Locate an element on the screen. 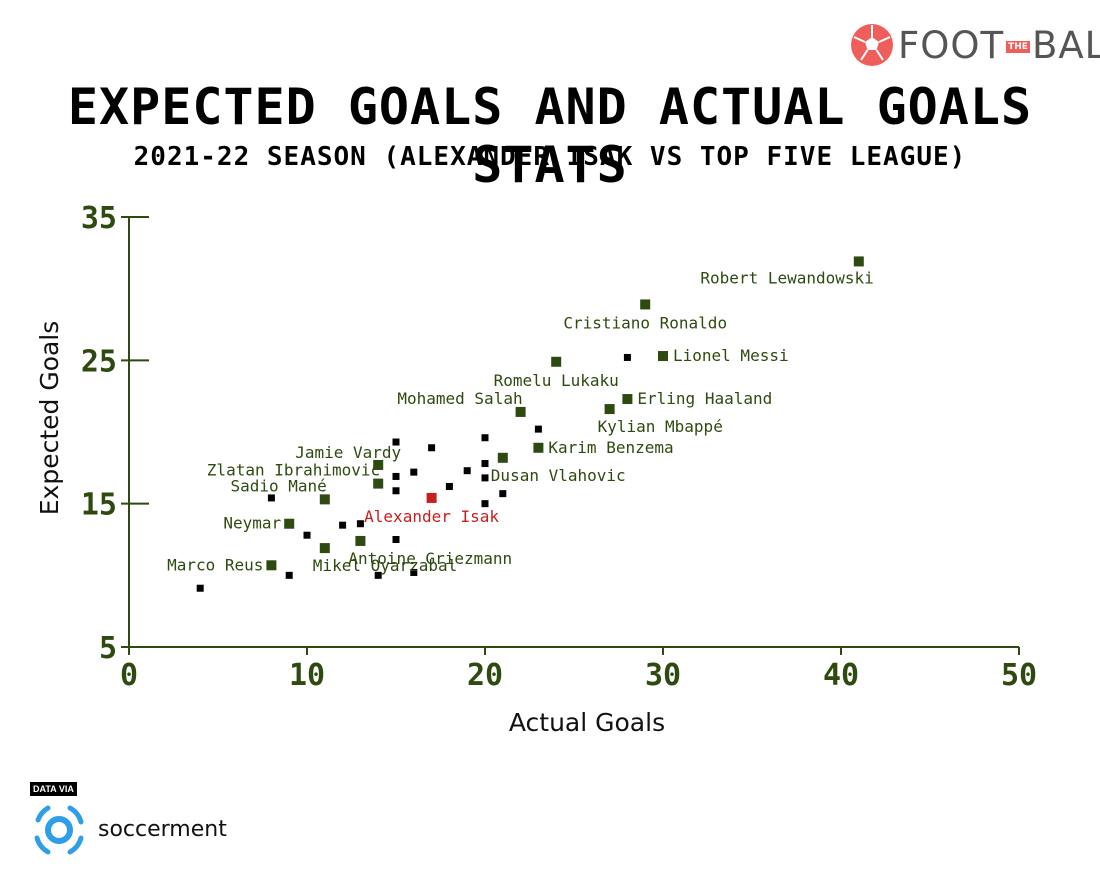 This screenshot has width=1100, height=869. highlight-point is located at coordinates (431, 497).